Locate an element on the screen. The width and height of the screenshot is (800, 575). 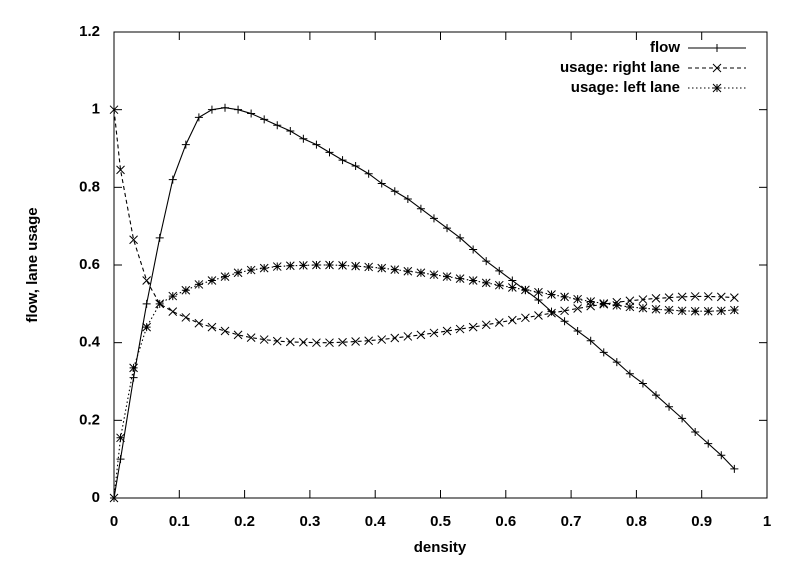
x-tick-label: 0.4 is located at coordinates (376, 521).